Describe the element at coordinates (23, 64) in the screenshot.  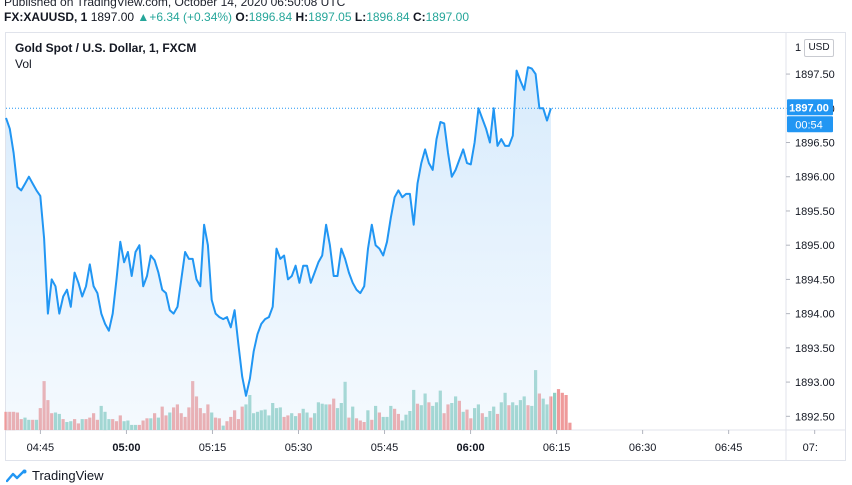
I see `volume-legend-label: Vol` at that location.